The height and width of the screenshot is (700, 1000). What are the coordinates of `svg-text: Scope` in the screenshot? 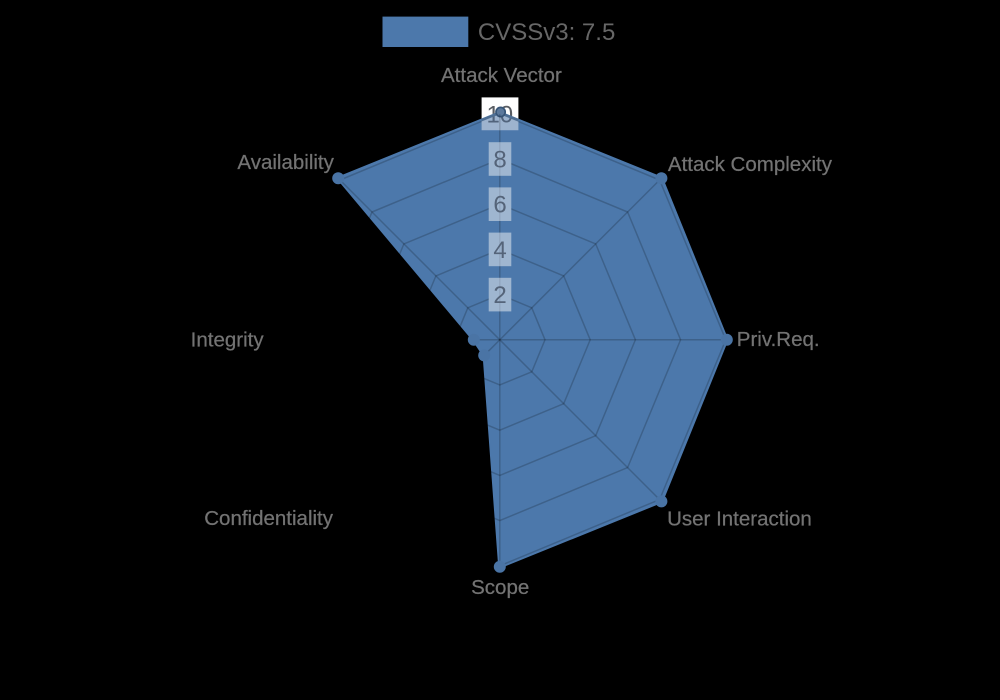 It's located at (500, 587).